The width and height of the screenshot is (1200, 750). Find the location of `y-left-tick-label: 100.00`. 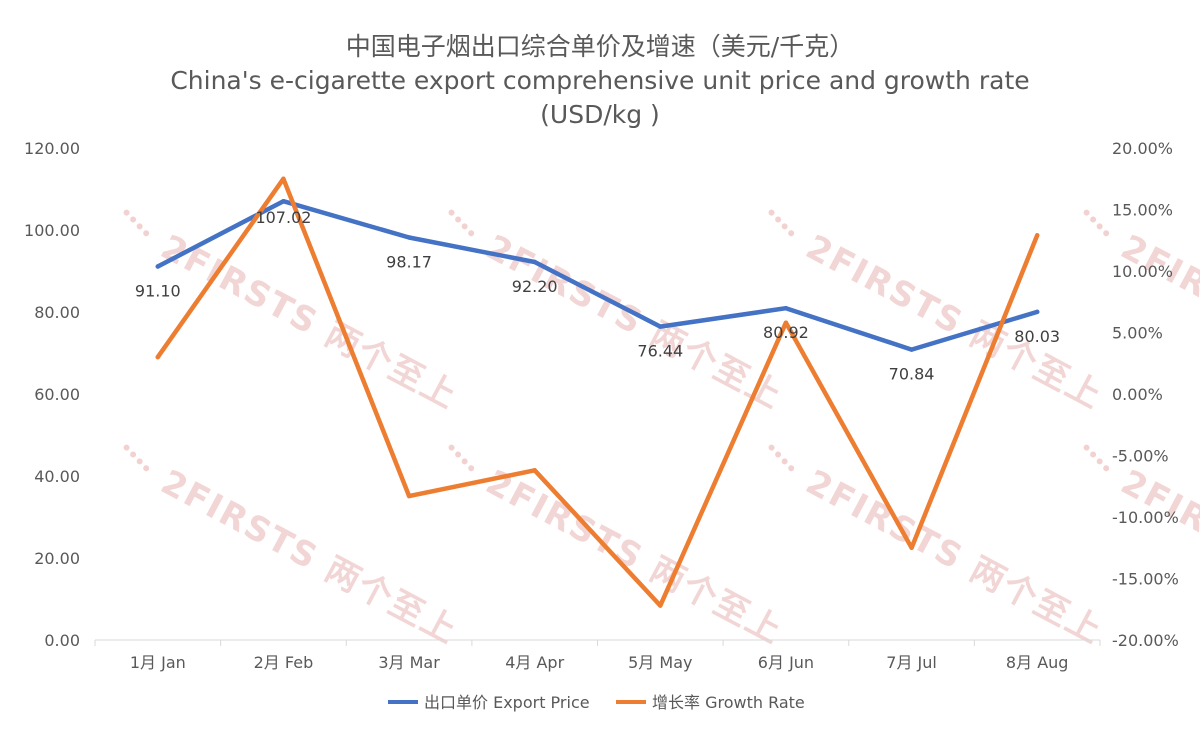

y-left-tick-label: 100.00 is located at coordinates (52, 230).